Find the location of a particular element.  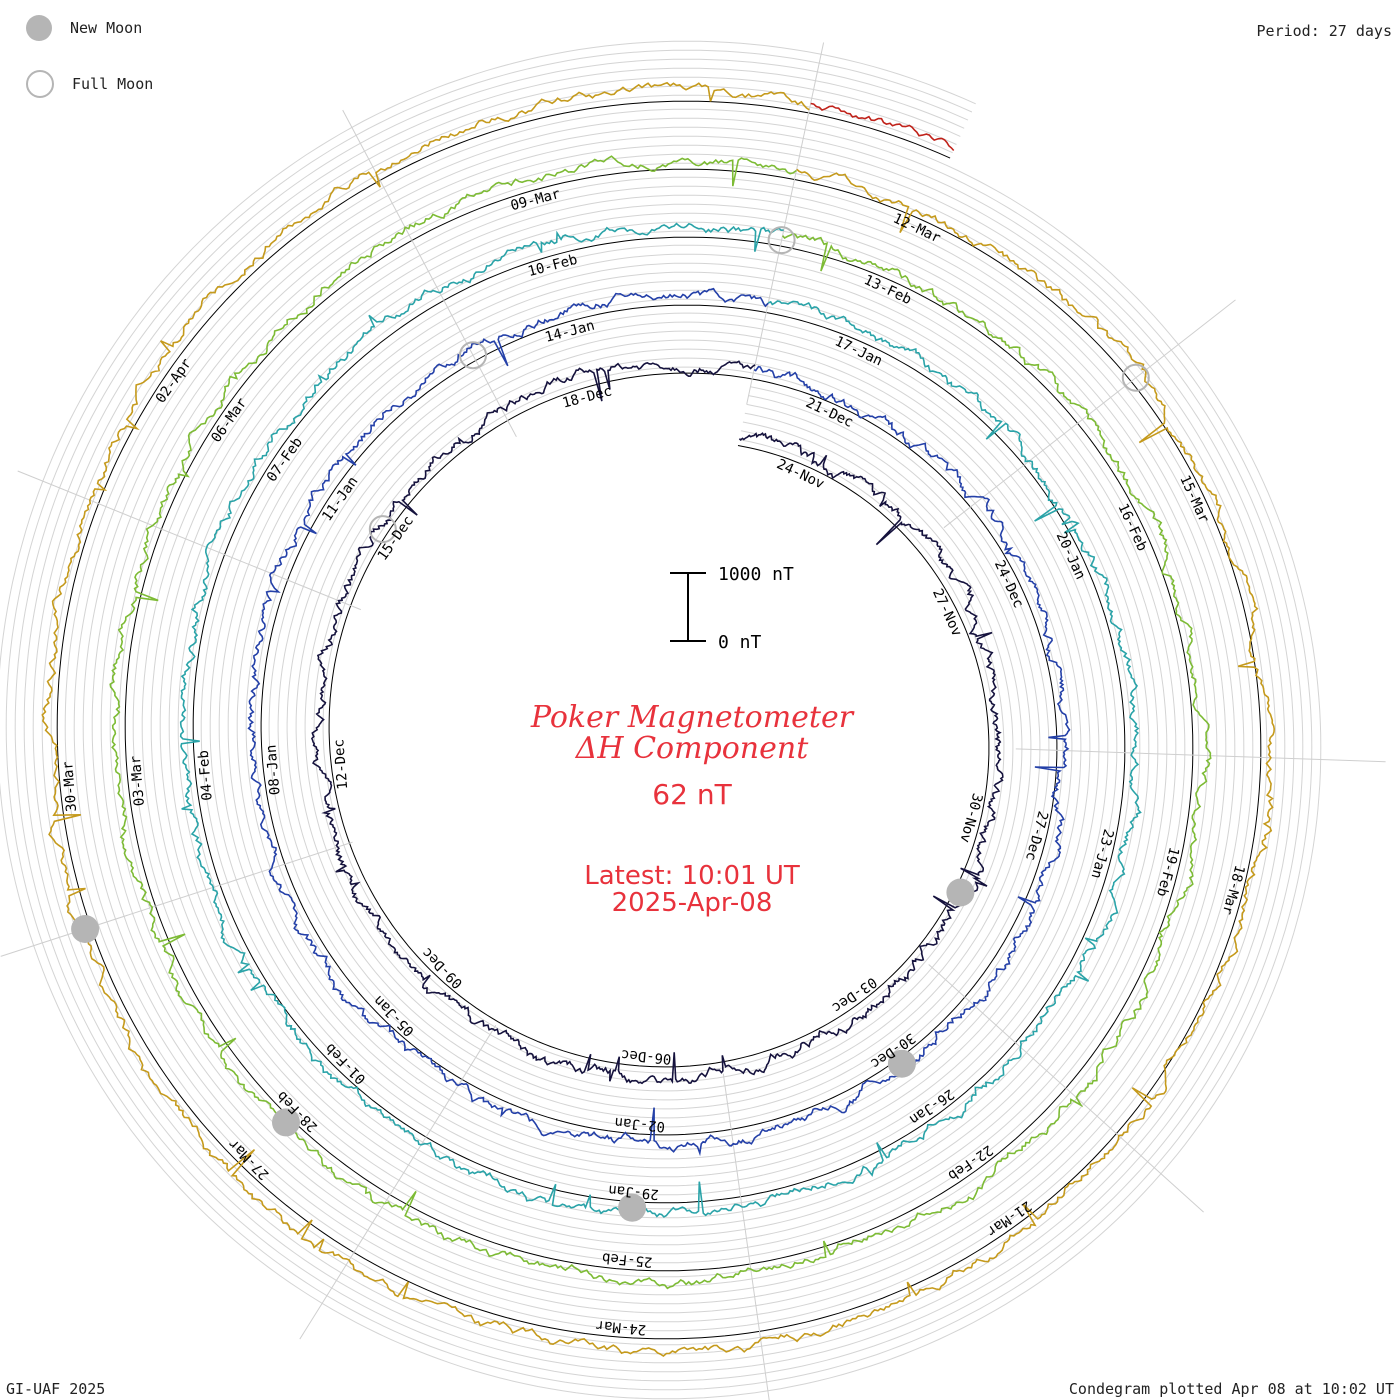

full-moon-label: Full Moon is located at coordinates (113, 84).